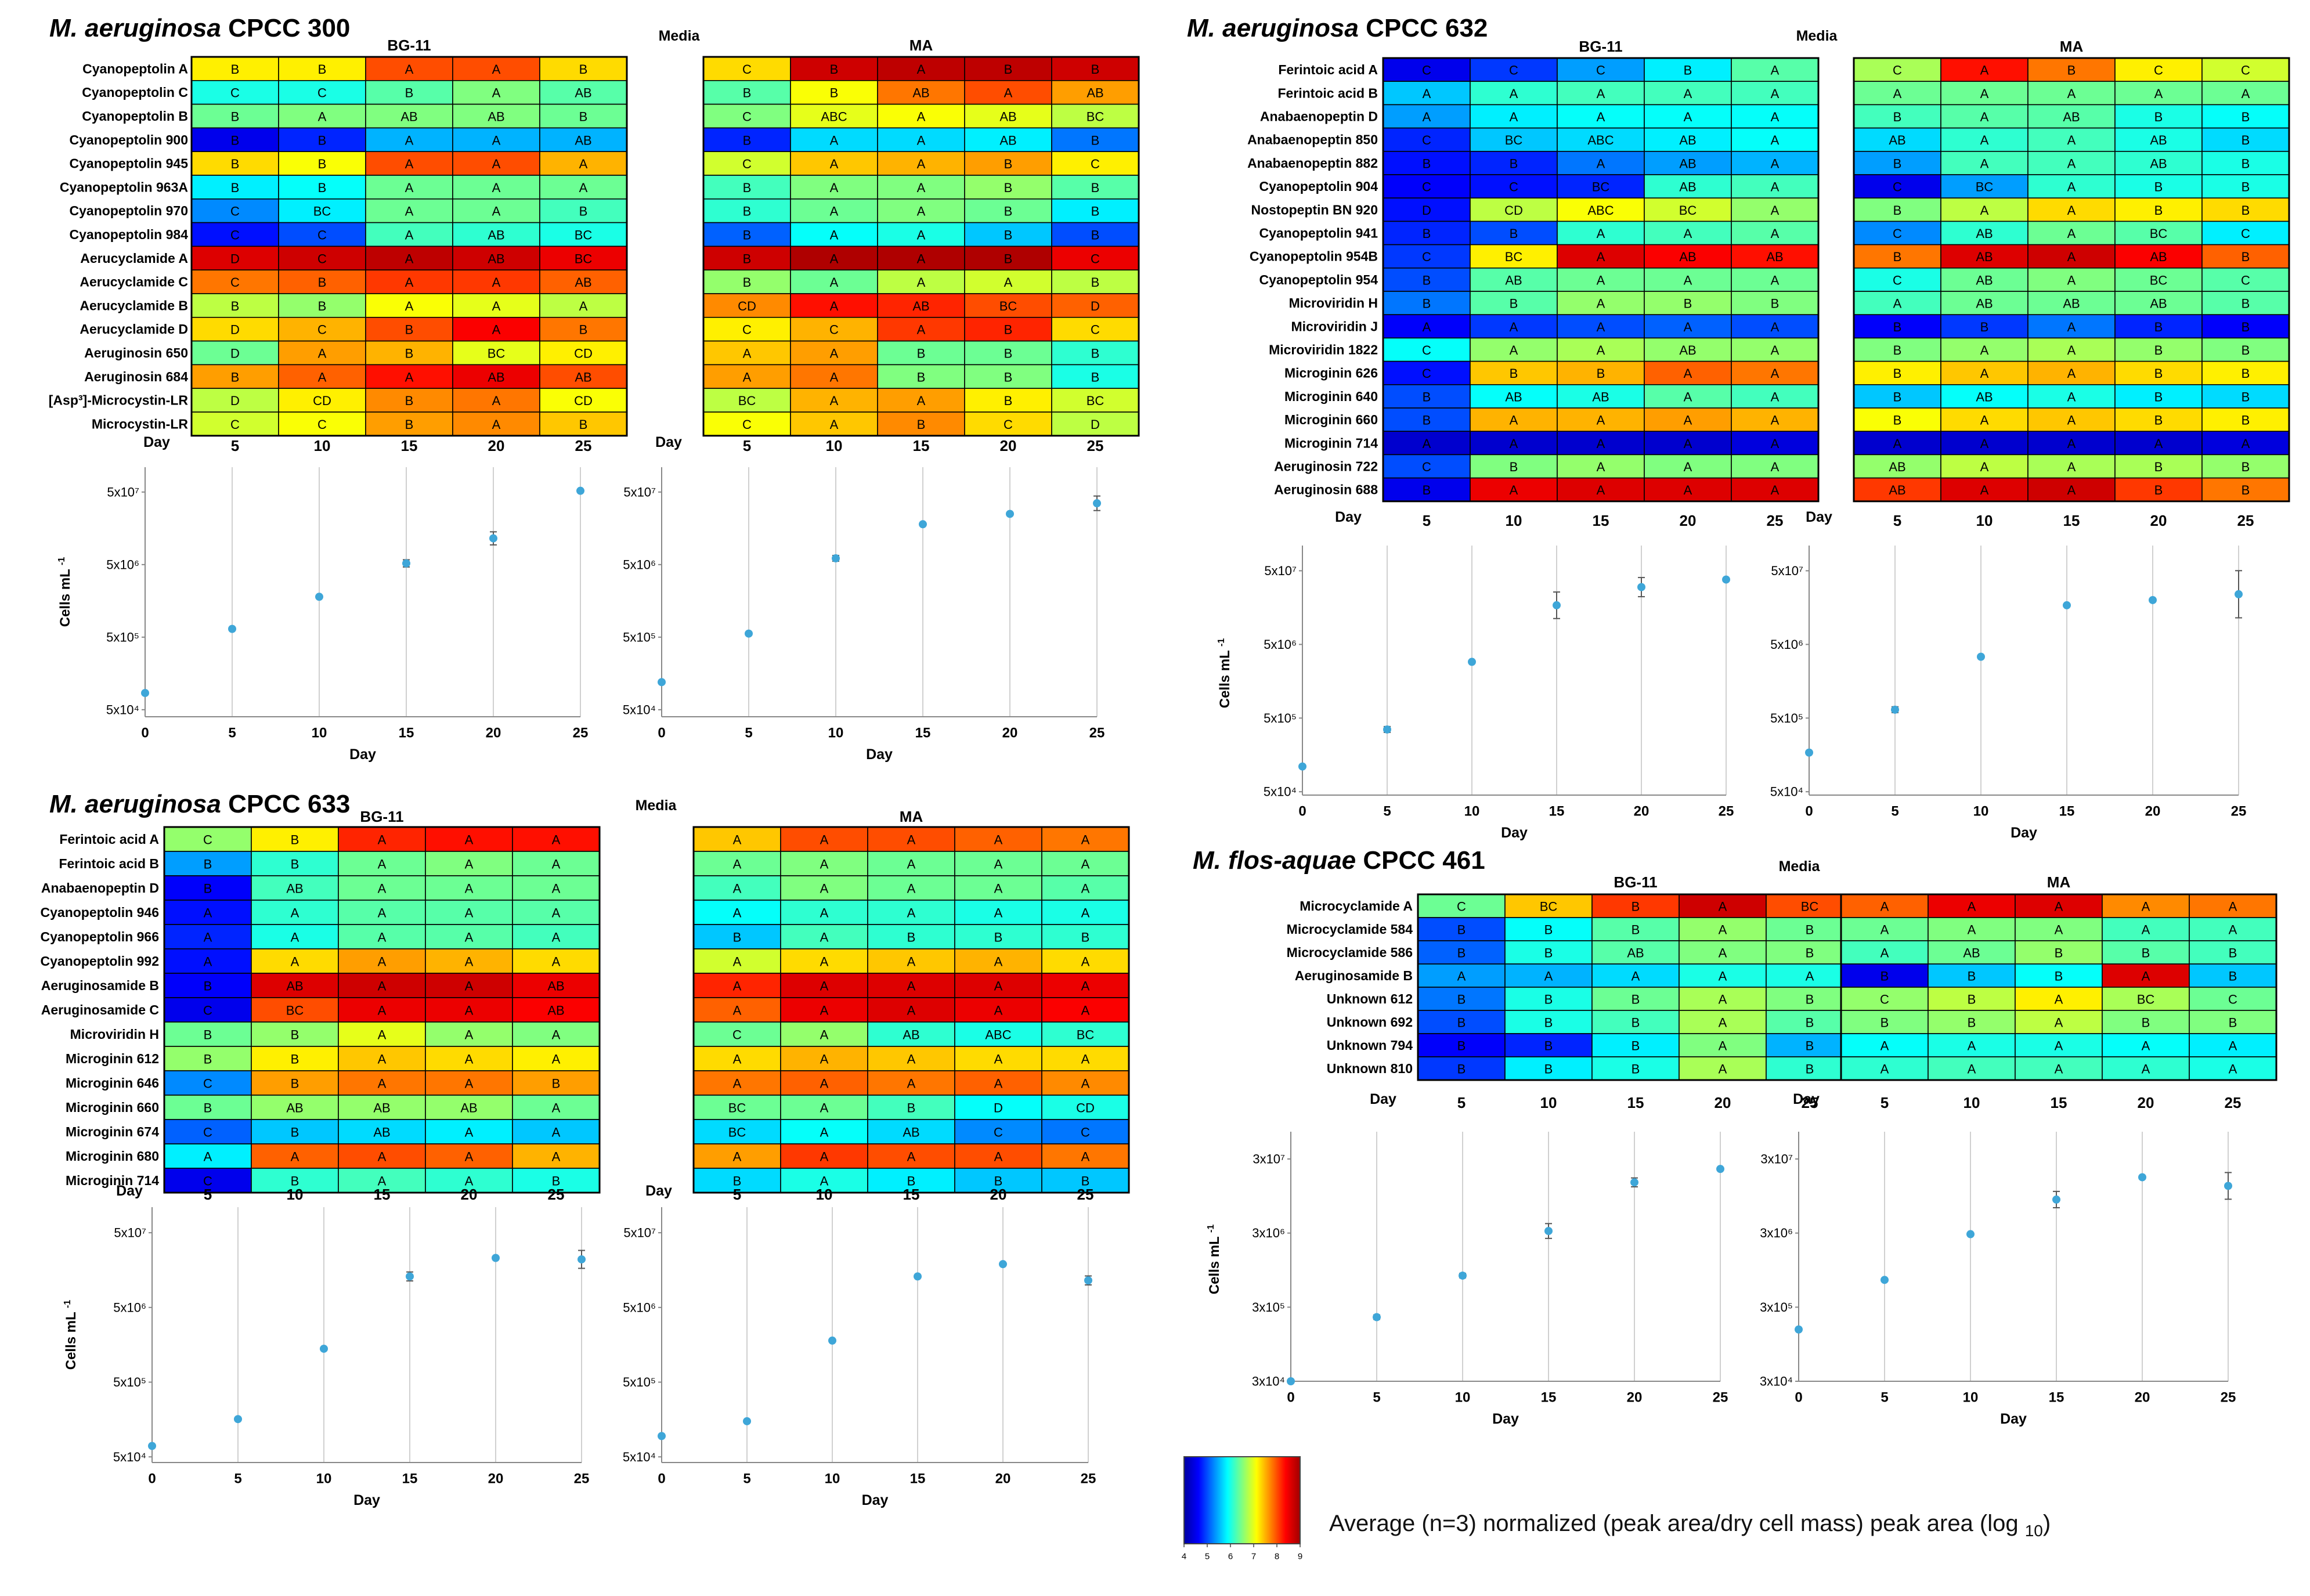 This screenshot has width=2310, height=1596. What do you see at coordinates (138, 28) in the screenshot?
I see `panel-title-species: M. aeruginosa` at bounding box center [138, 28].